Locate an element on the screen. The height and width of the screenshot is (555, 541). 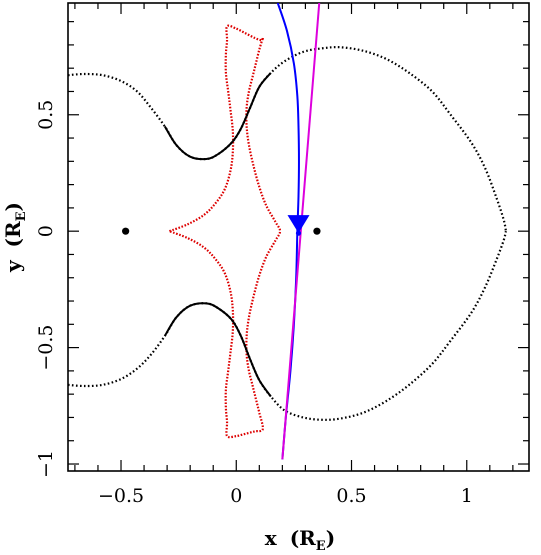
critical-upper-solid is located at coordinates (217, 116).